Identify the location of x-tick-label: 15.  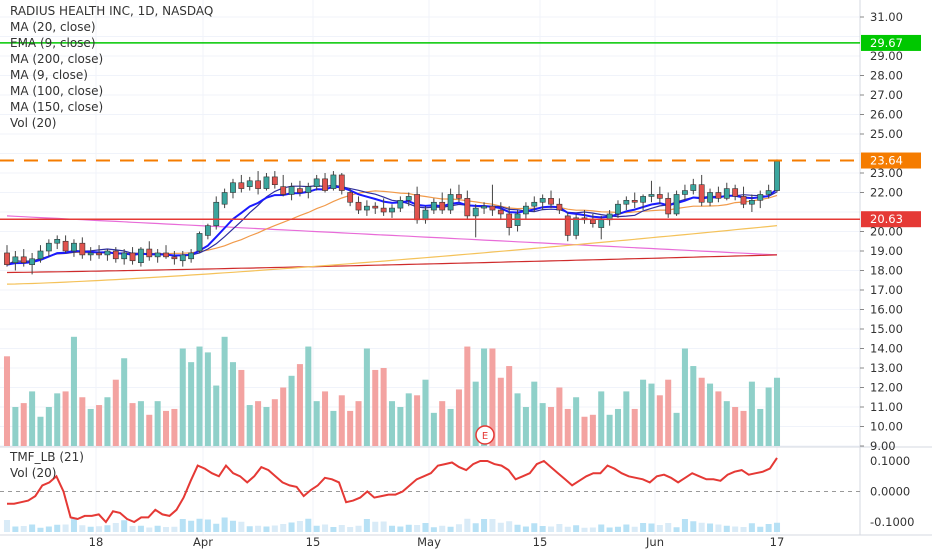
(540, 542).